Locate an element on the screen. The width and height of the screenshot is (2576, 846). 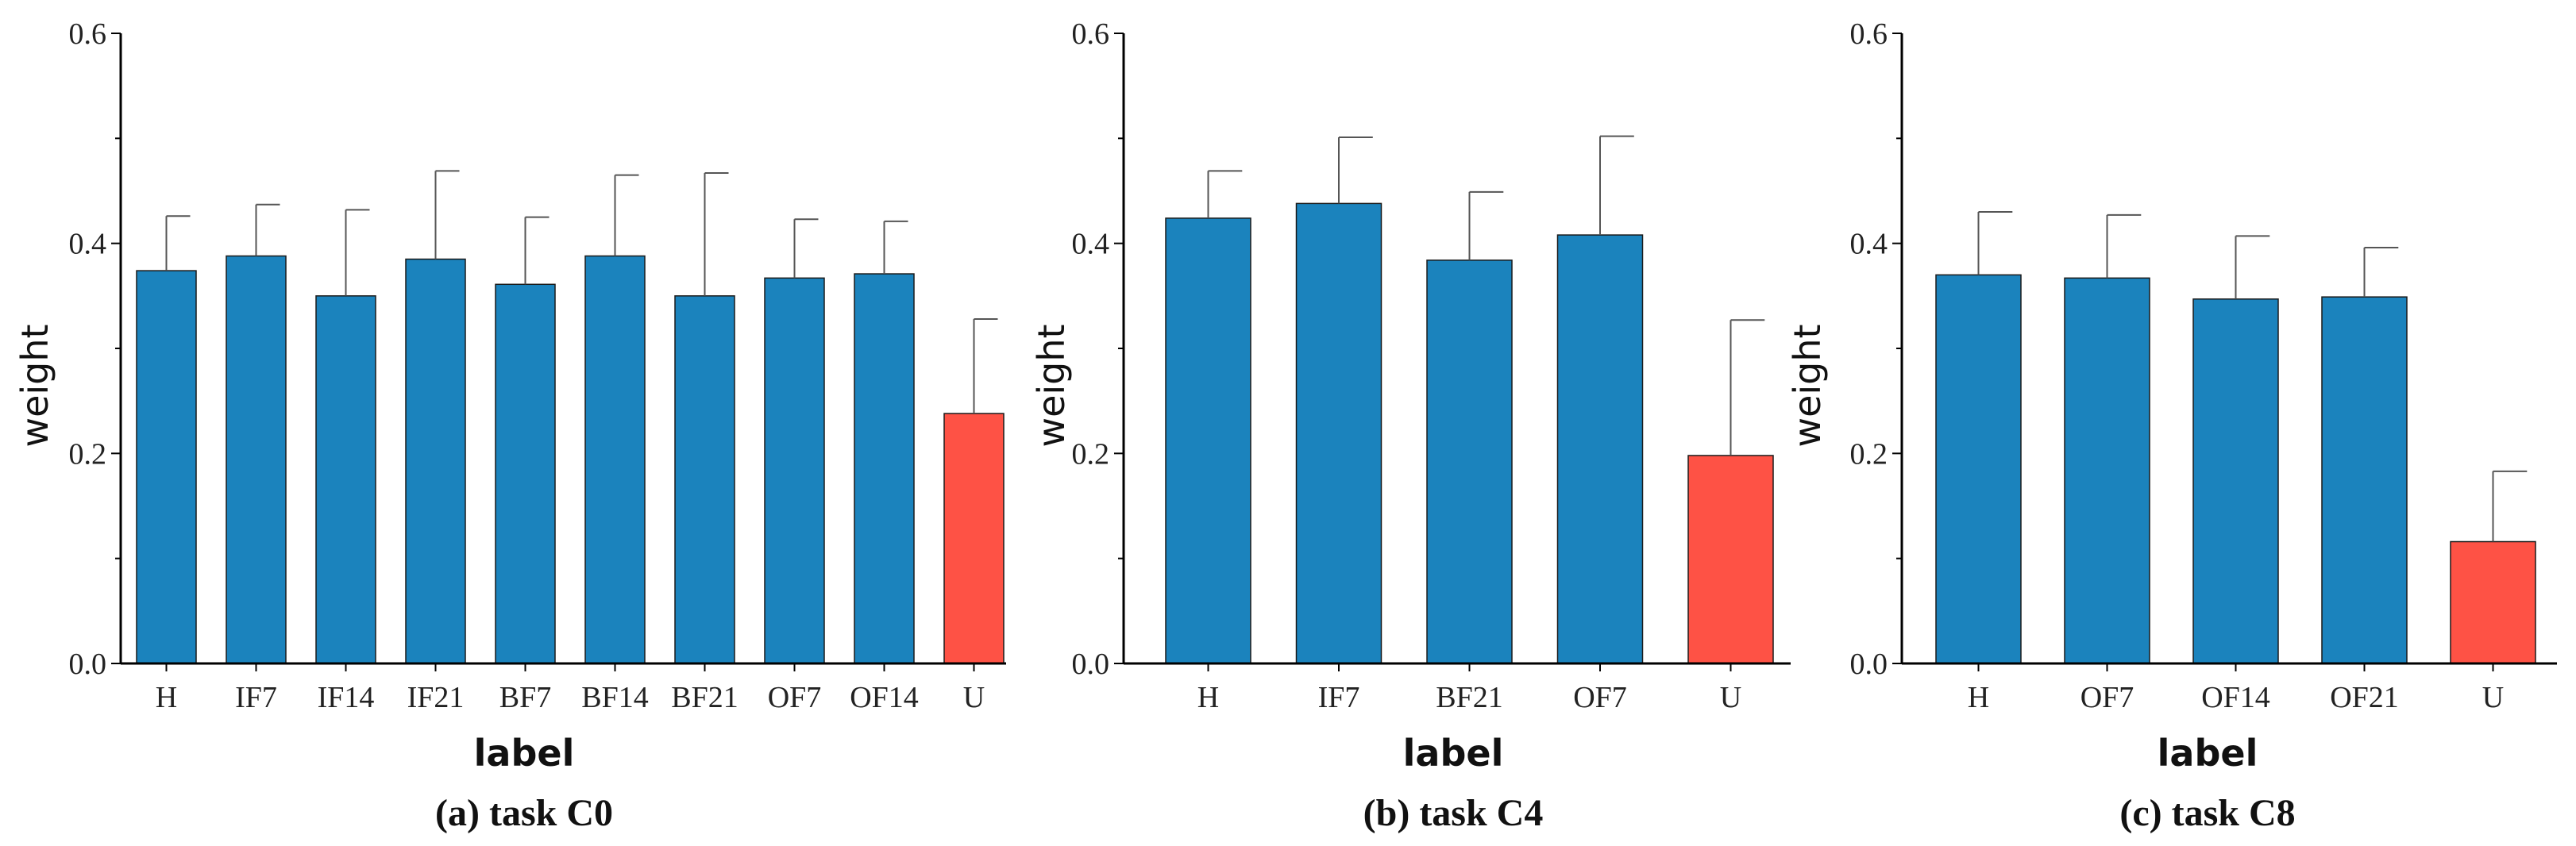
bar-if21 is located at coordinates (435, 461).